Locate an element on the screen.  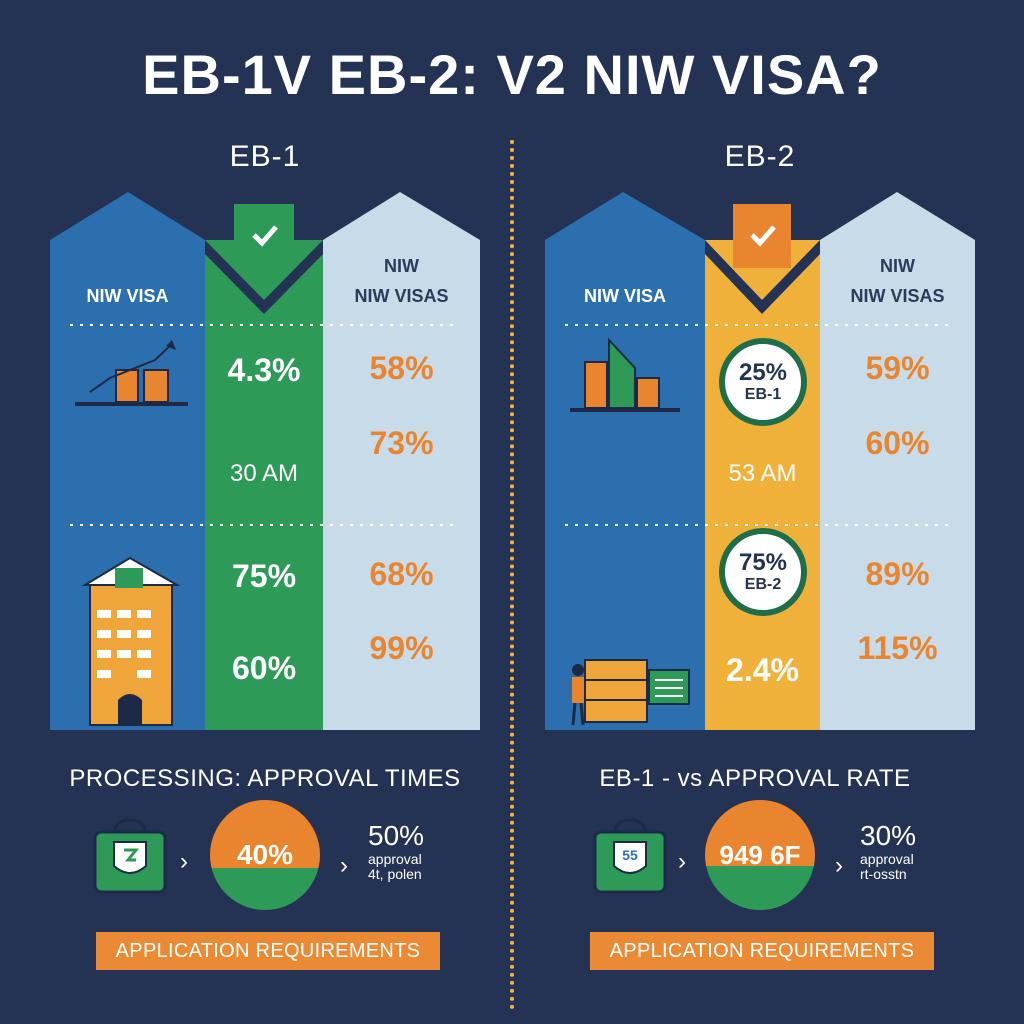
page-title: EB-1V EB-2: V2 NIW VISA? is located at coordinates (512, 74).